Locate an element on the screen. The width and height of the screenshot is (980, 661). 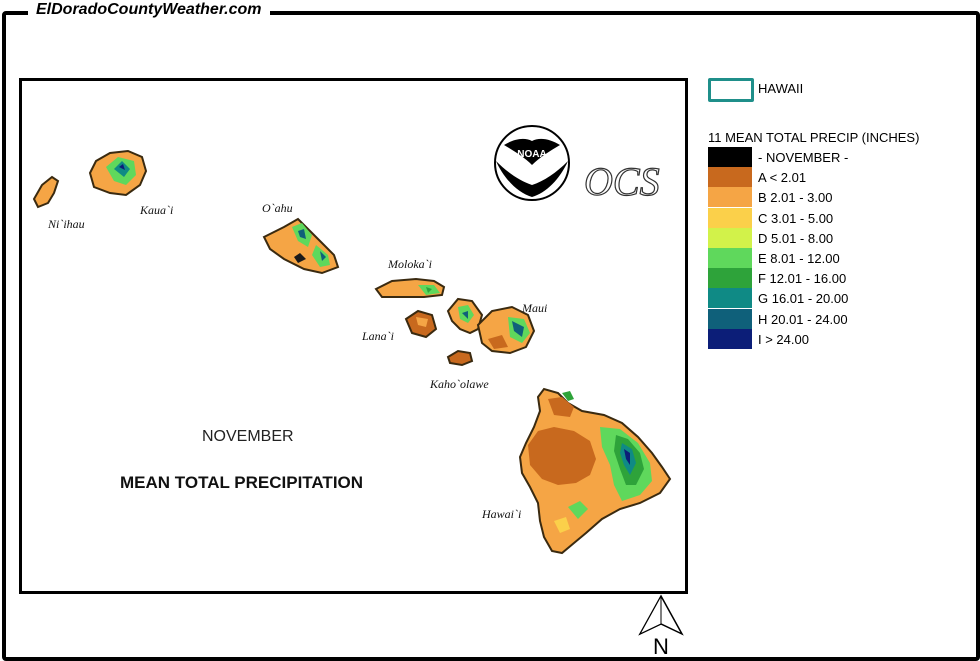
label-niihau: Ni`ihau is located at coordinates (66, 224).